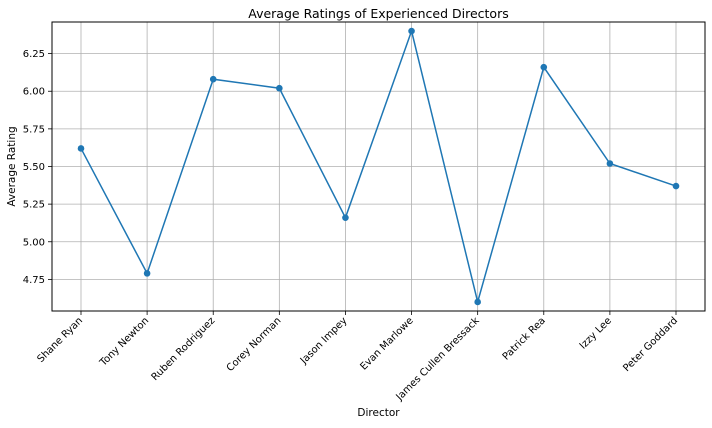  I want to click on y-tick-label: 4.75, so click(34, 280).